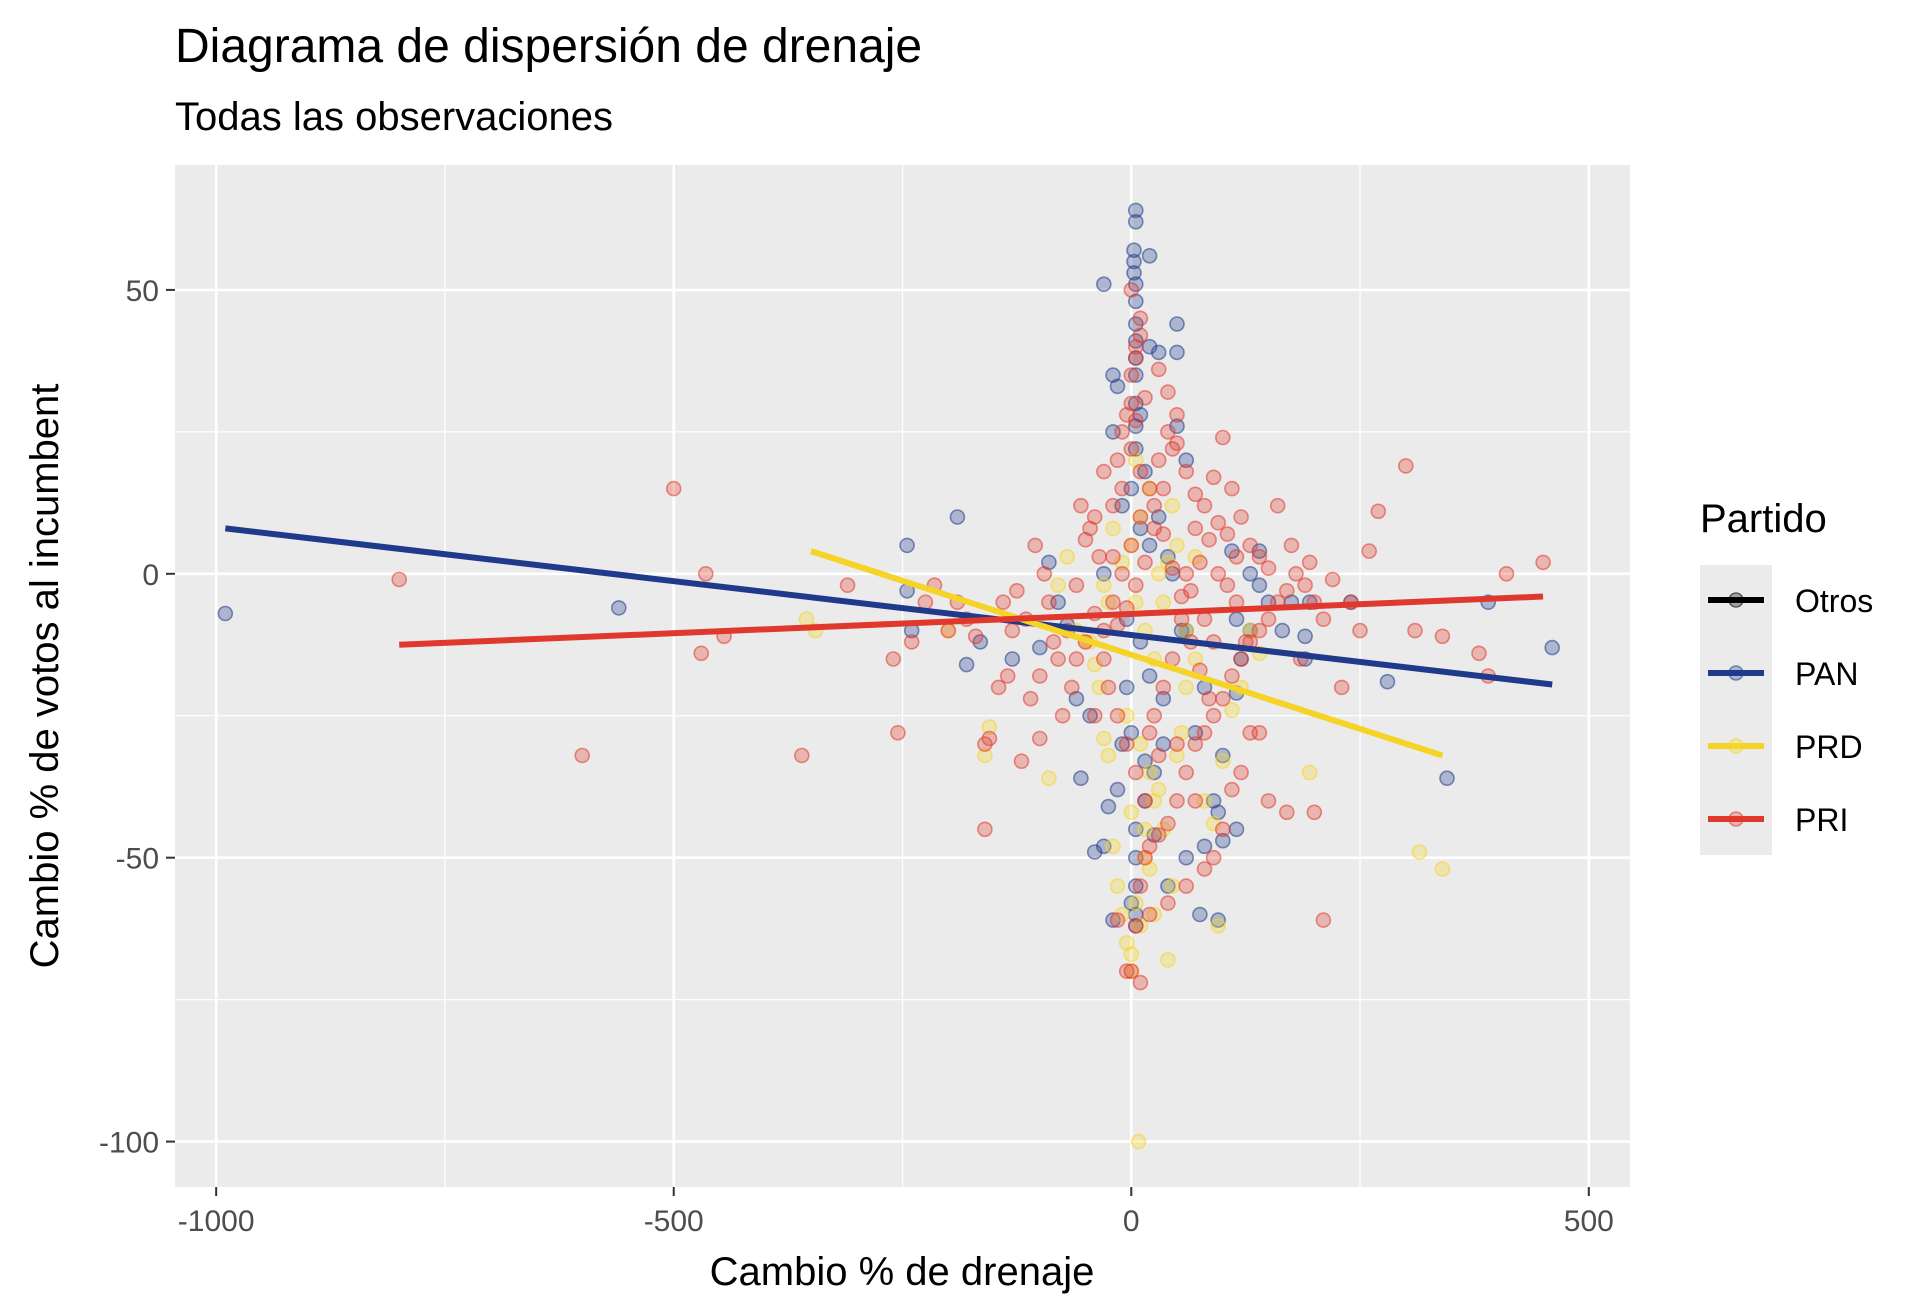 The height and width of the screenshot is (1303, 1906). Describe the element at coordinates (1790, 710) in the screenshot. I see `legend-items: Otros PAN PRD PRI` at that location.